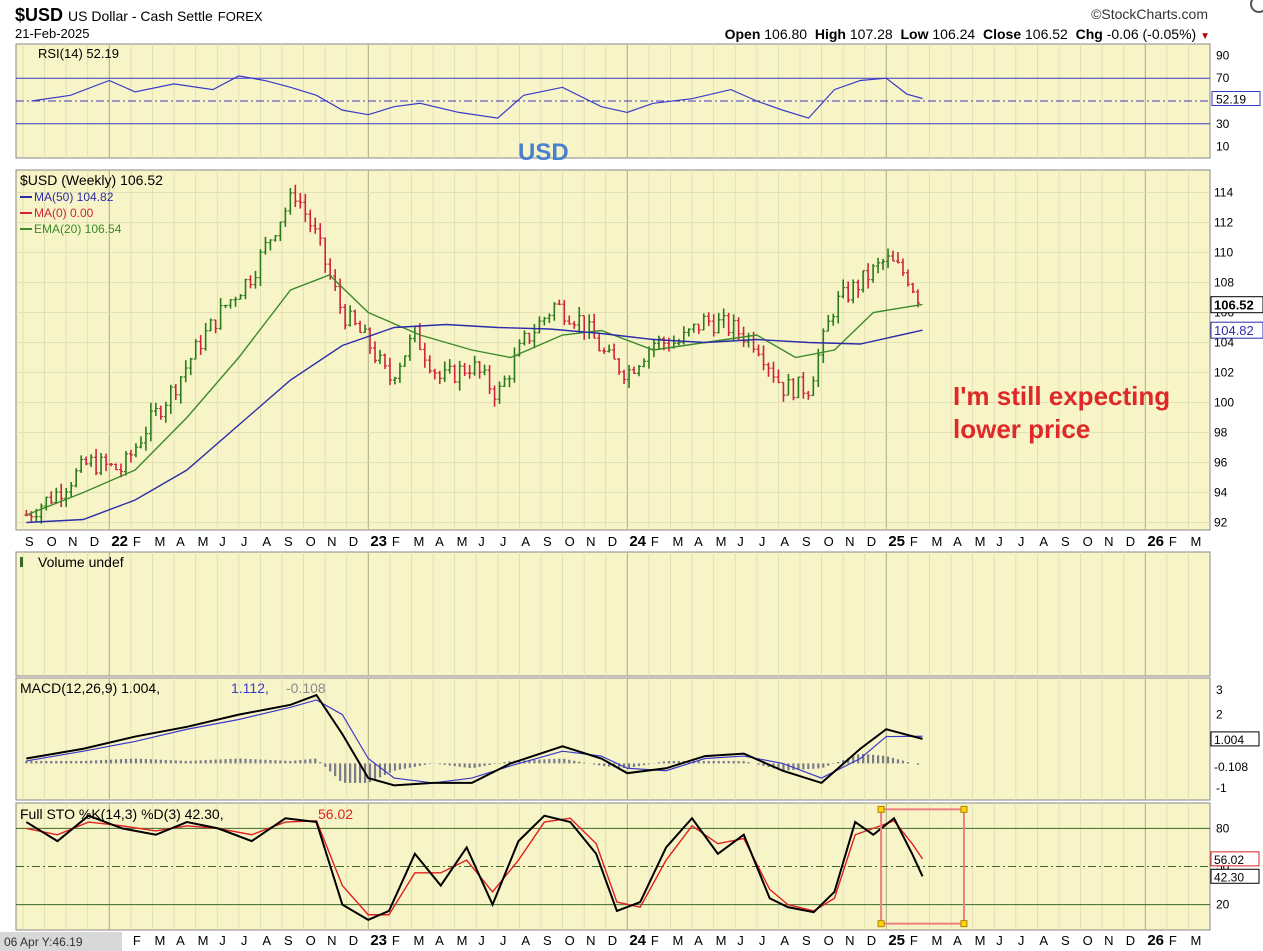 This screenshot has width=1263, height=951. I want to click on sto-k-line, so click(474, 867).